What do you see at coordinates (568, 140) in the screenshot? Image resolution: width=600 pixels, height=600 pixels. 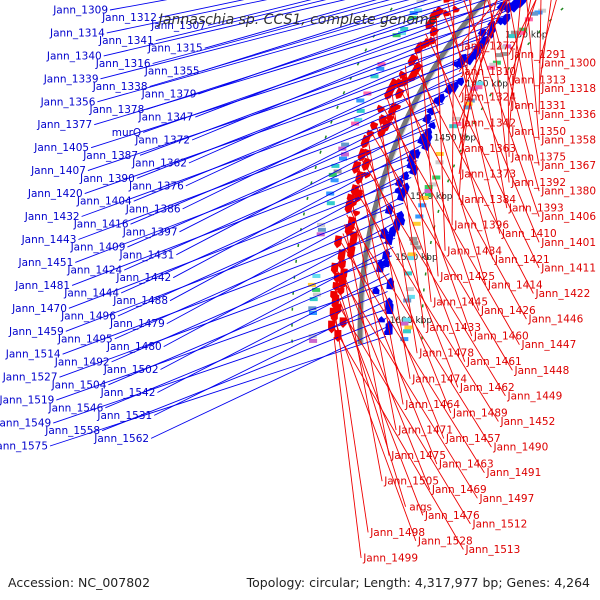 I see `minus-strand-gene-label: Jann_1358` at bounding box center [568, 140].